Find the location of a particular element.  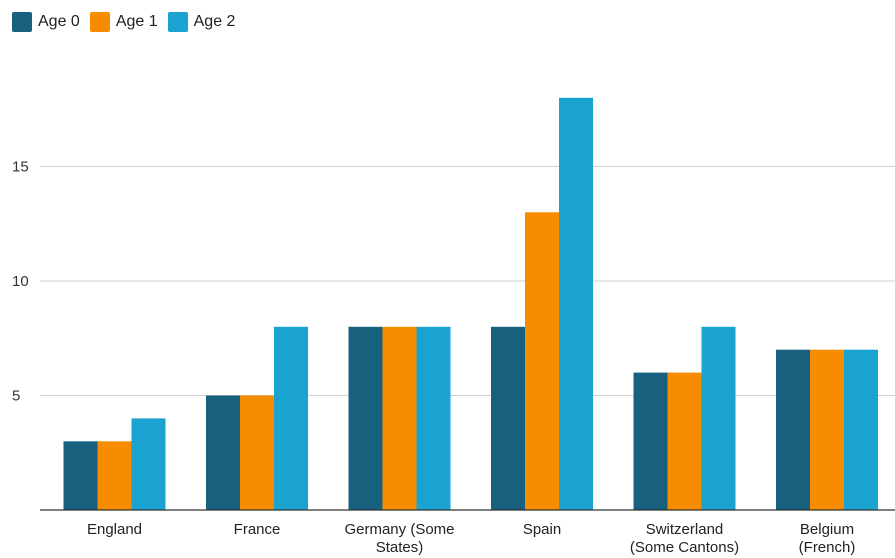

legend-item-age-2: Age 2 is located at coordinates (201, 22).